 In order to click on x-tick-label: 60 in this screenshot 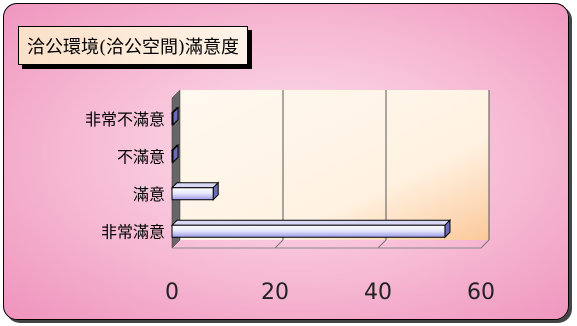, I will do `click(481, 292)`.